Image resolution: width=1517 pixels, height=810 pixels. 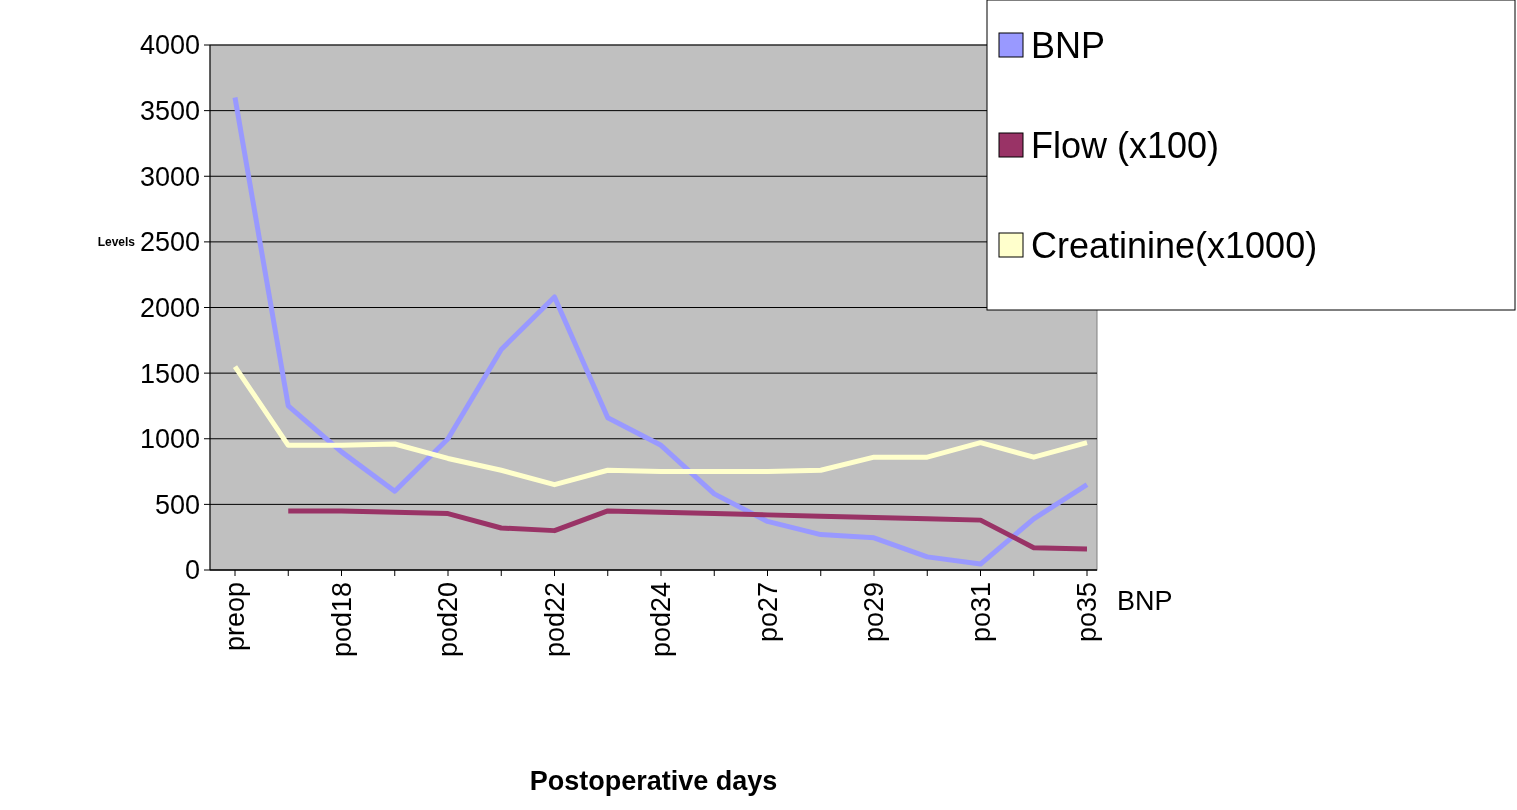 What do you see at coordinates (169, 45) in the screenshot?
I see `y-tick-label: 4000` at bounding box center [169, 45].